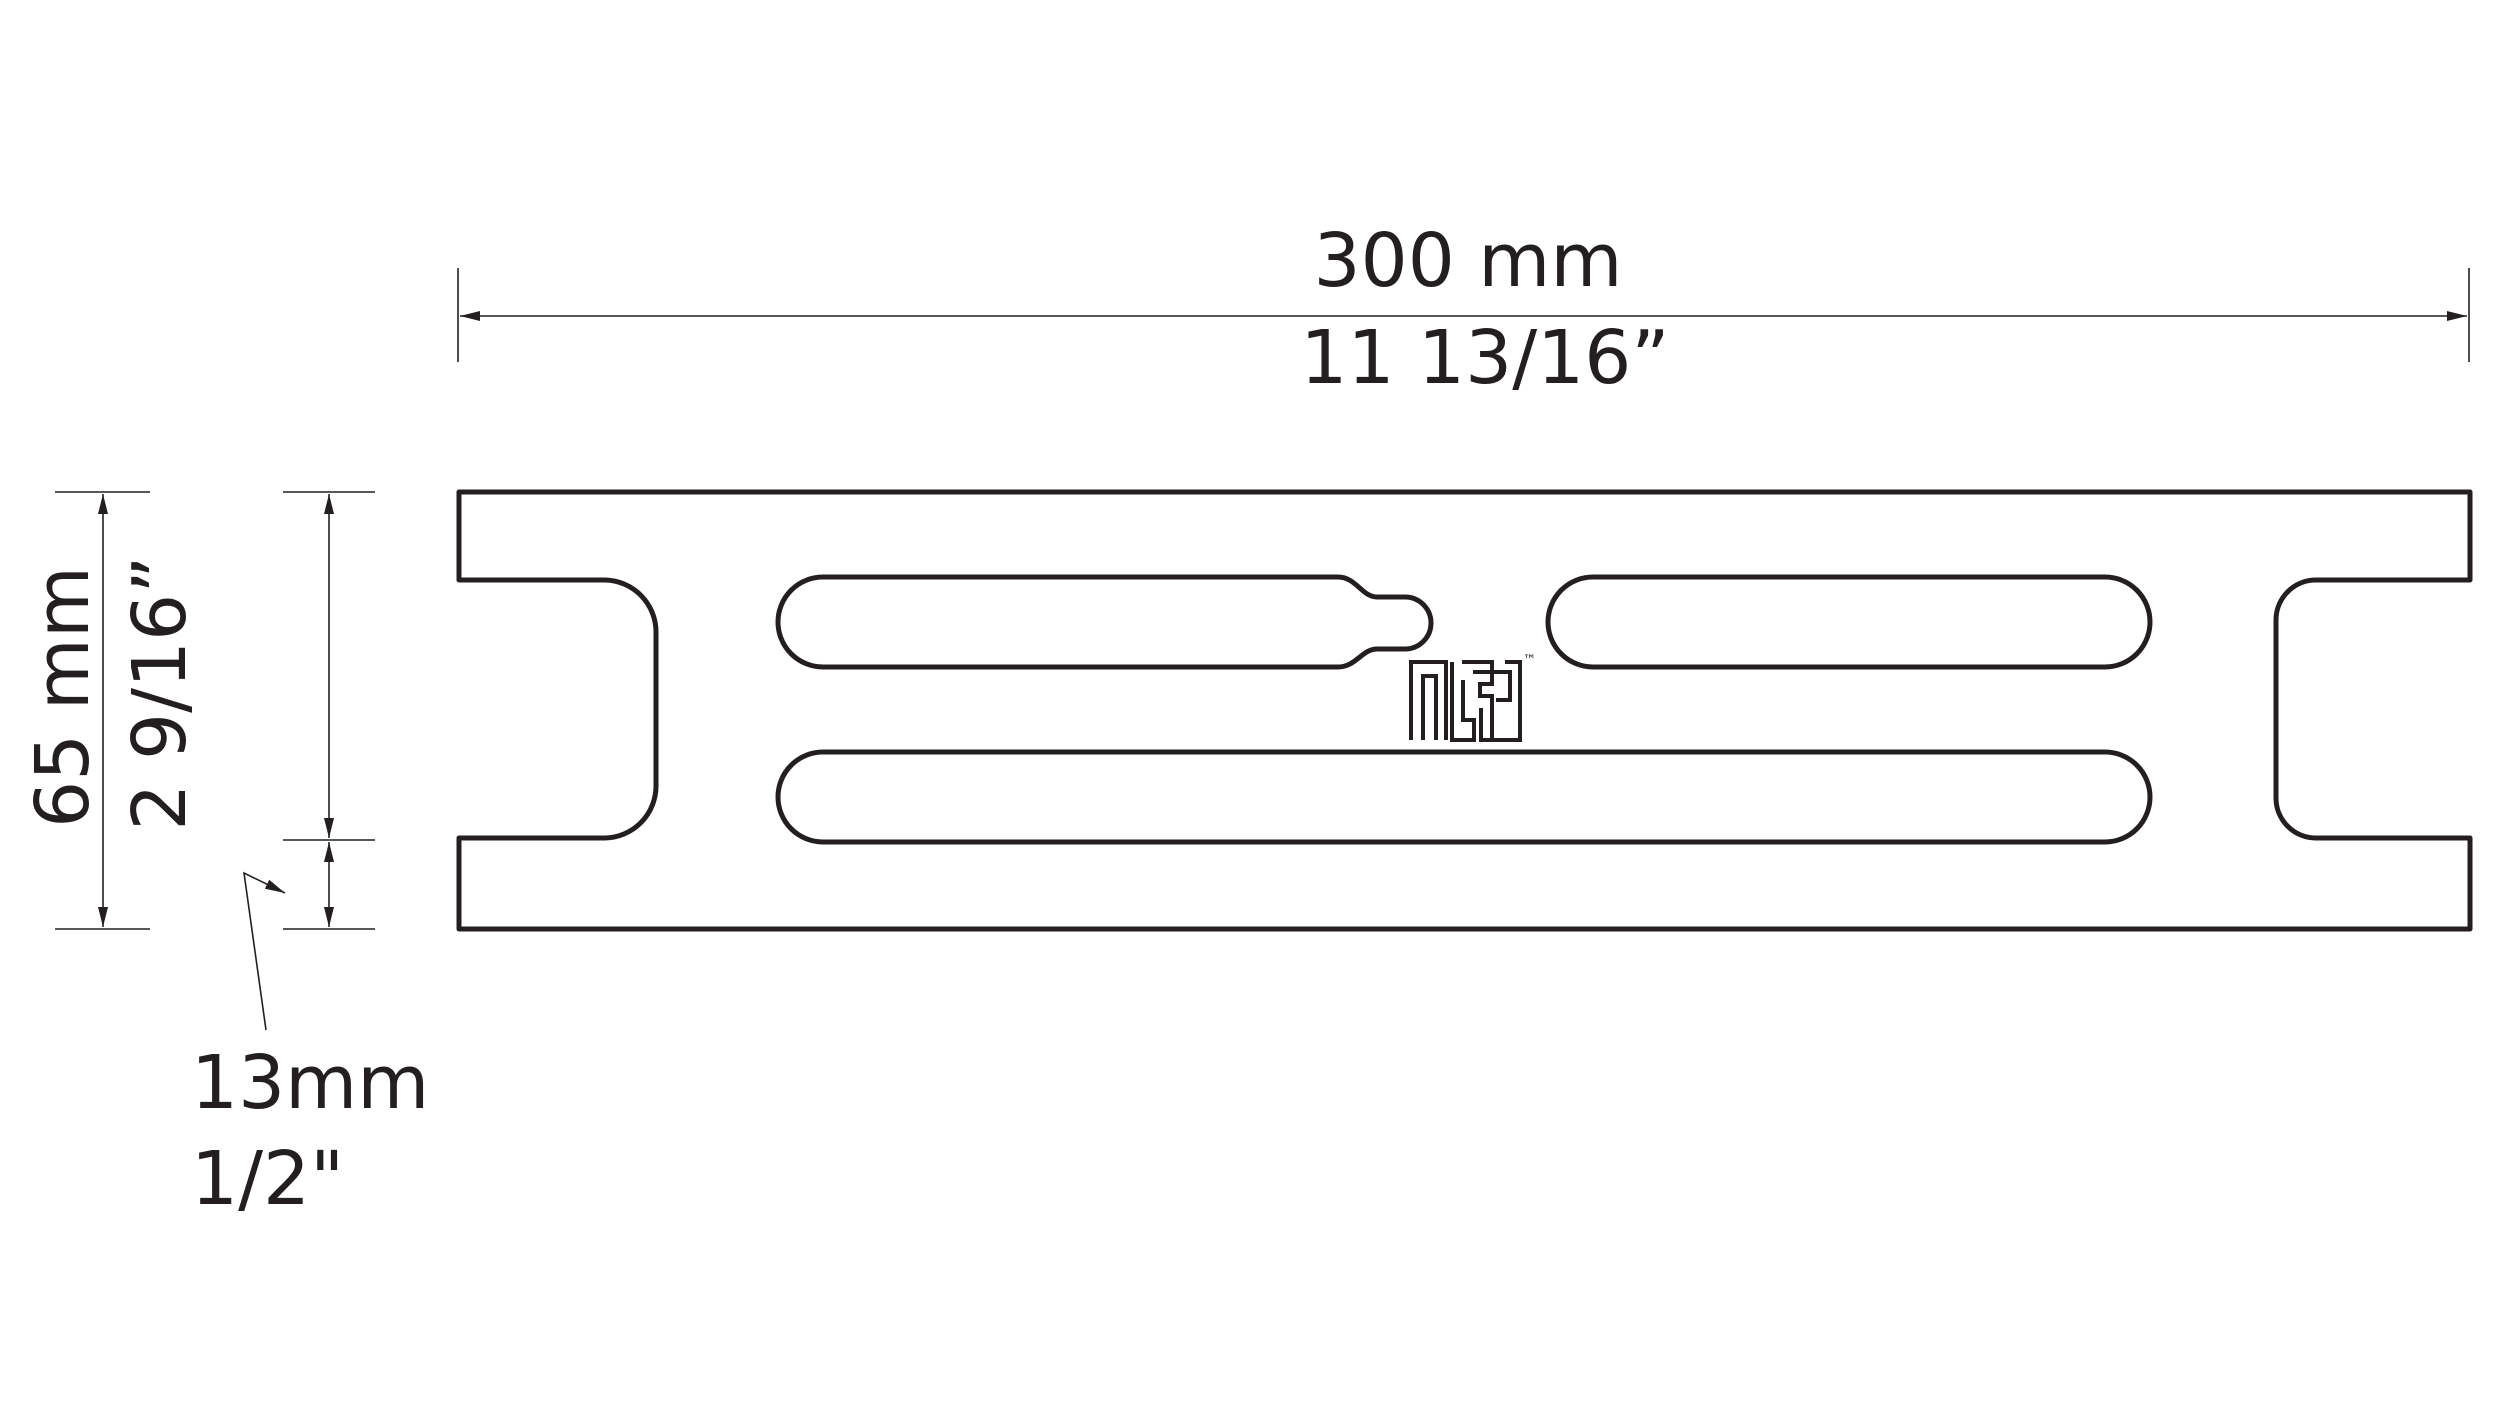 The image size is (2506, 1410). I want to click on foot-imperial-label: 1/2", so click(267, 1179).